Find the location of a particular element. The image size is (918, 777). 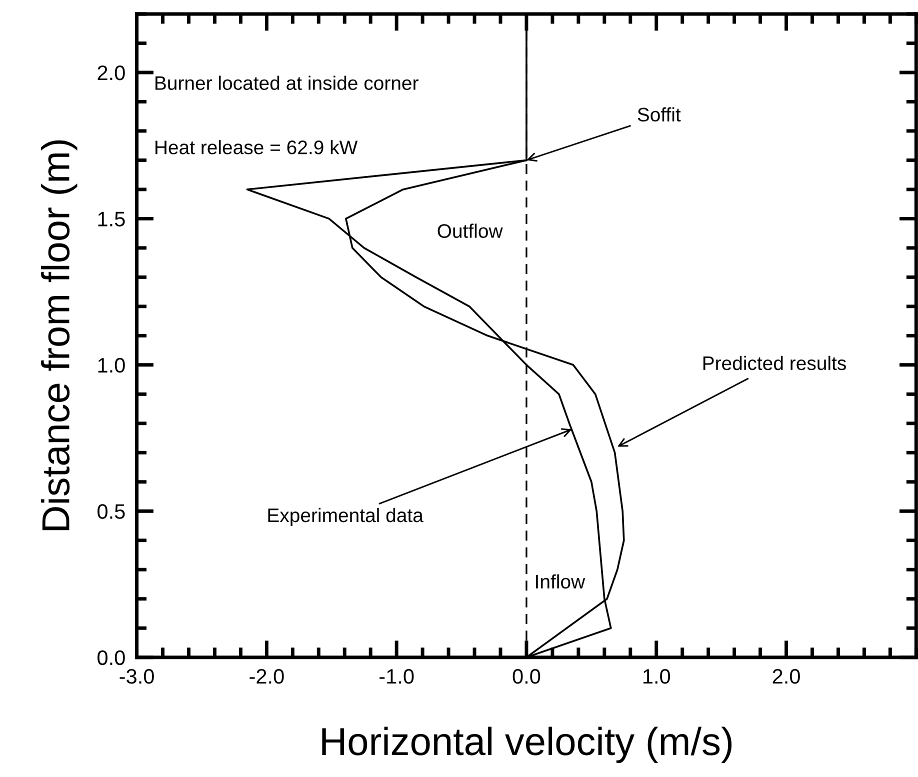

y-tick-label: 1.5 is located at coordinates (111, 219).